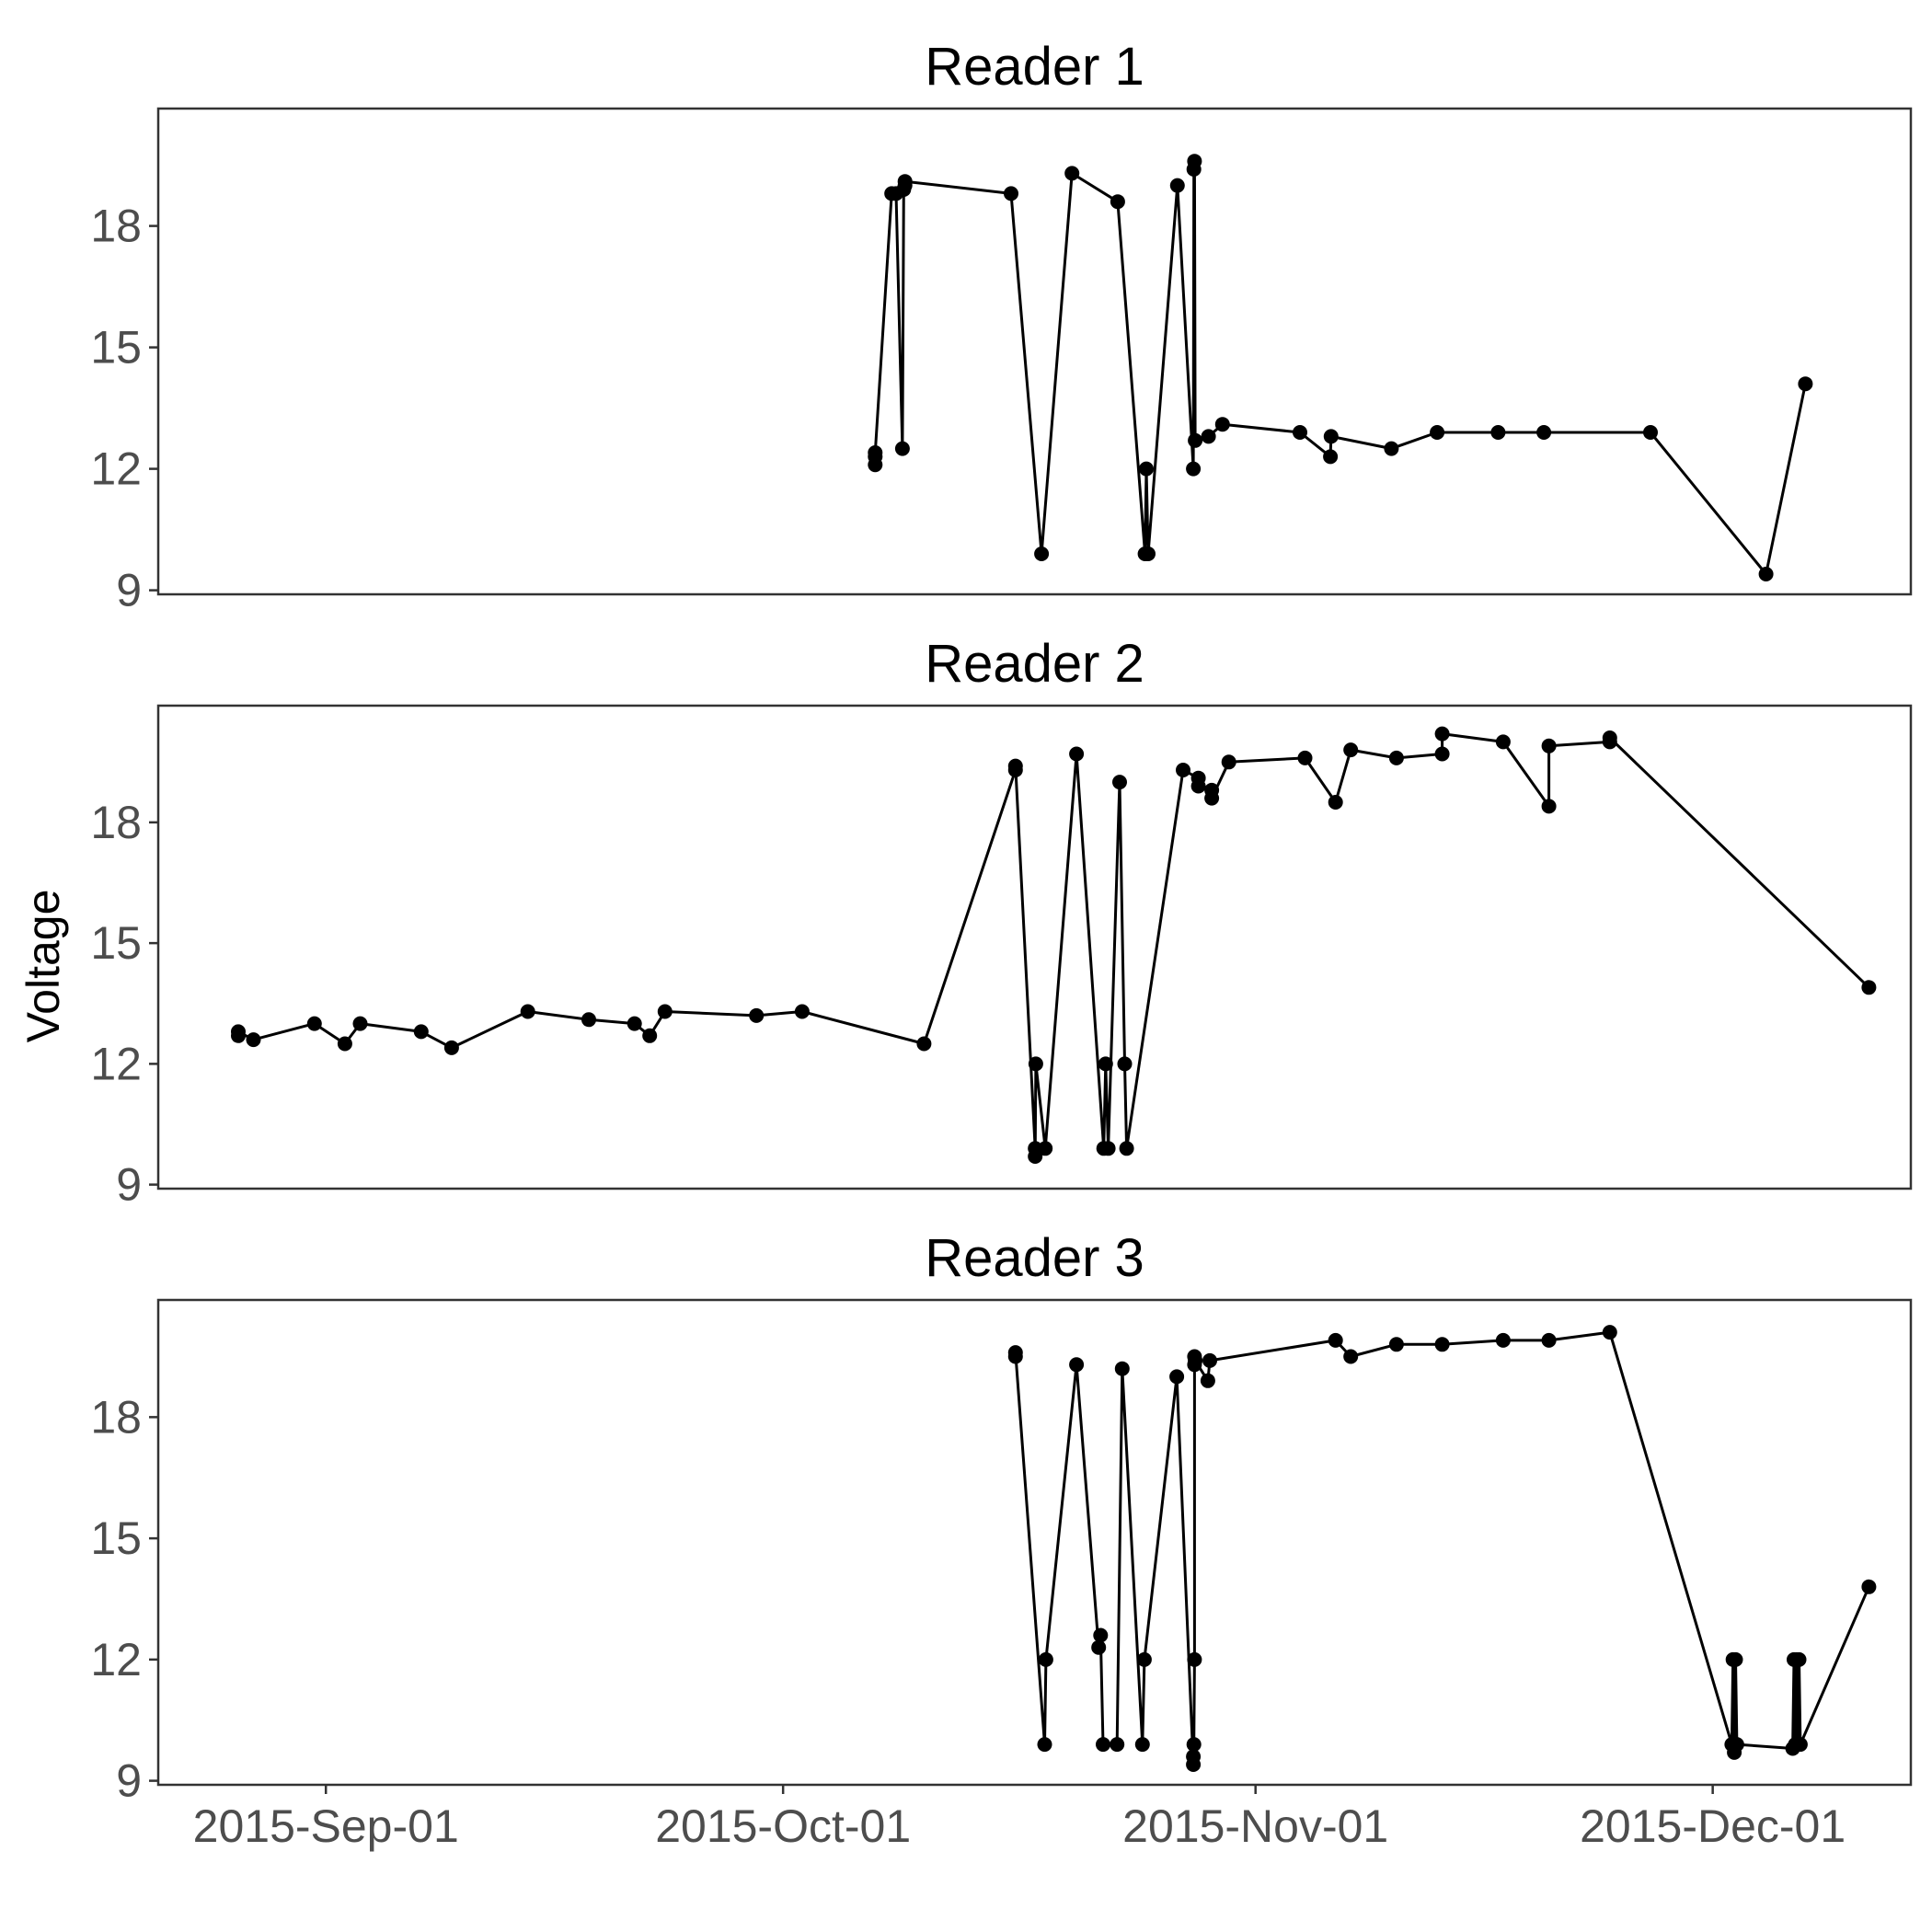 The height and width of the screenshot is (1932, 1932). I want to click on y-axis-title: Voltage, so click(43, 966).